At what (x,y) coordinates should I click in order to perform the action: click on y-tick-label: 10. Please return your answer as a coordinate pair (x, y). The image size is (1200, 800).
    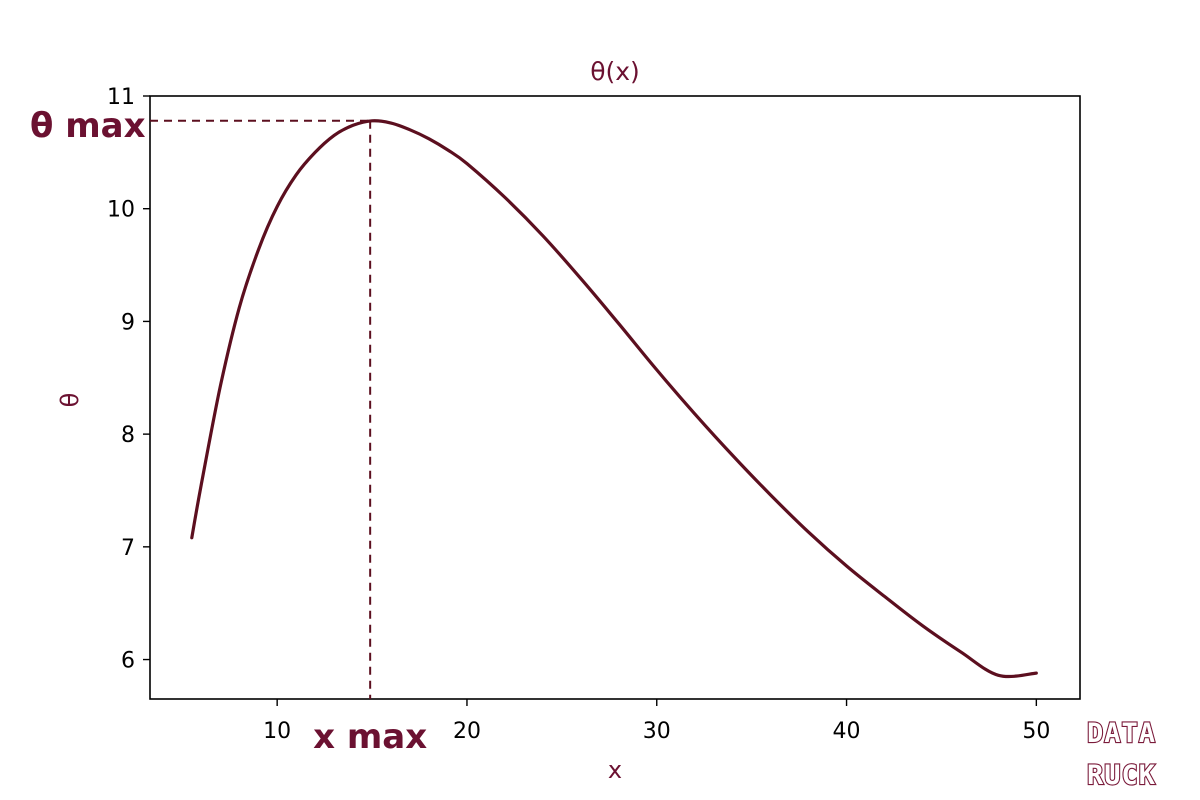
    Looking at the image, I should click on (121, 210).